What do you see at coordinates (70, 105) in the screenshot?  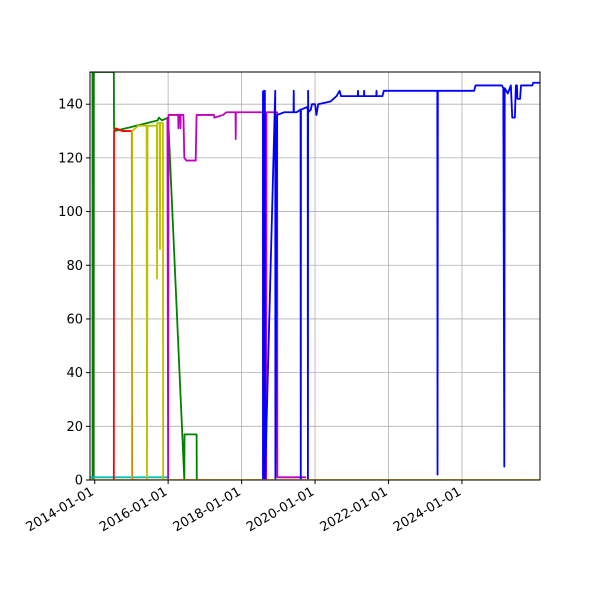 I see `y-tick-label: 140` at bounding box center [70, 105].